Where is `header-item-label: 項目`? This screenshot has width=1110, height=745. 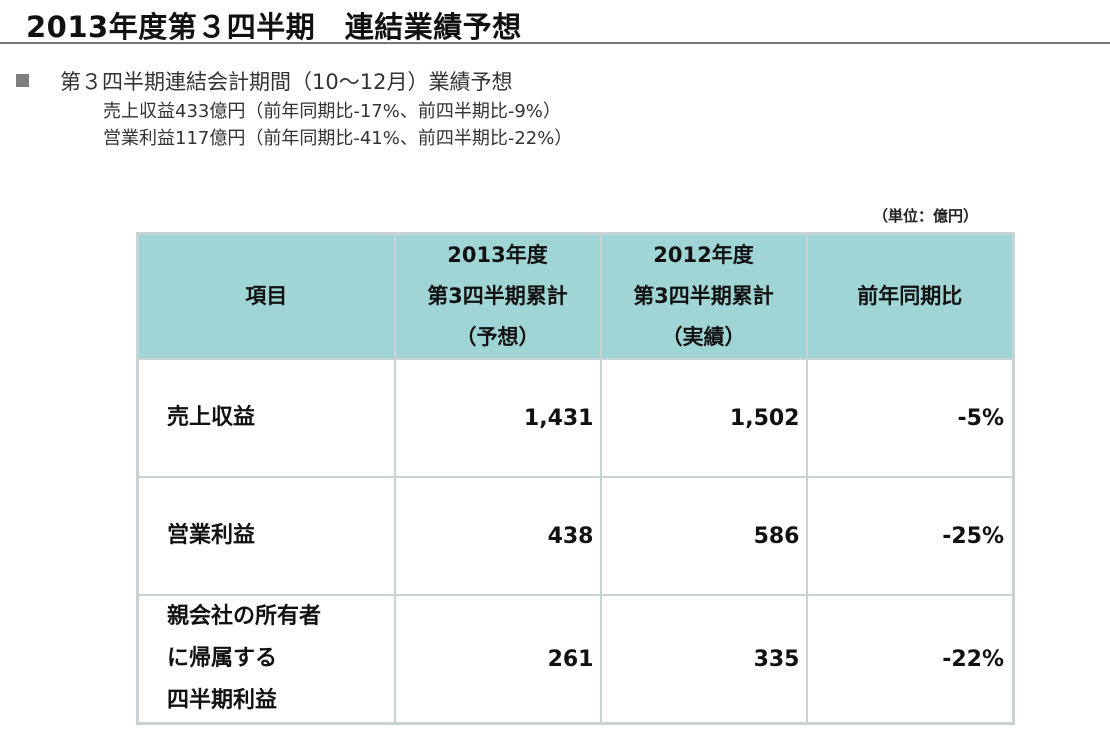 header-item-label: 項目 is located at coordinates (266, 296).